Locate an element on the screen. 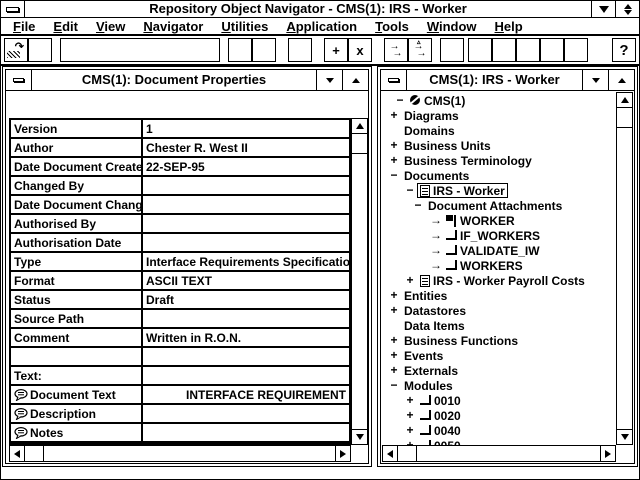  menu-item: Navigator is located at coordinates (173, 26).